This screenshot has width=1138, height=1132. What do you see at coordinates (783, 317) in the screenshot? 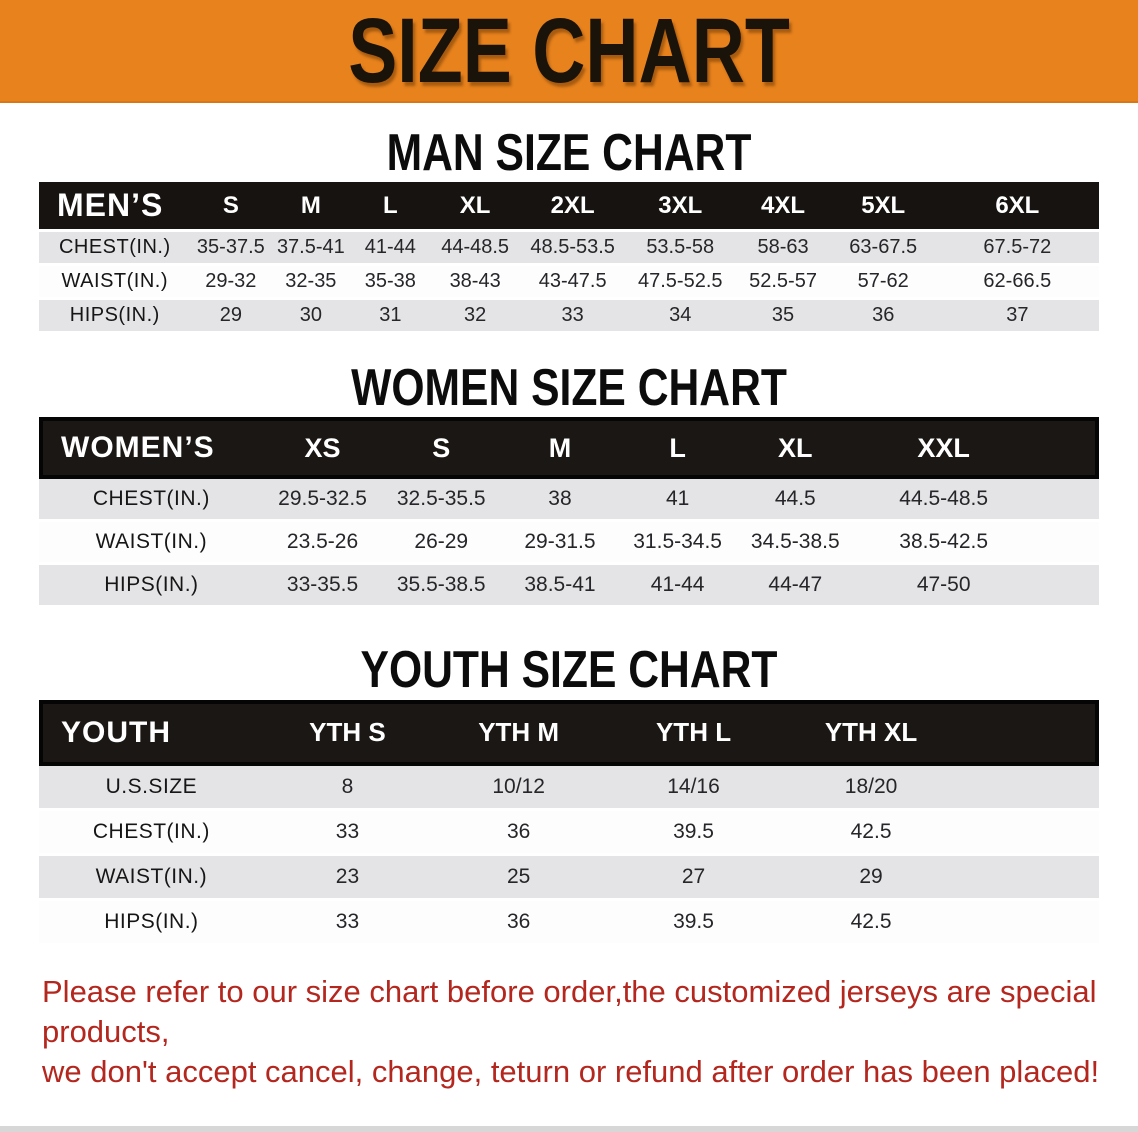
I see `men-value-cell: 35` at bounding box center [783, 317].